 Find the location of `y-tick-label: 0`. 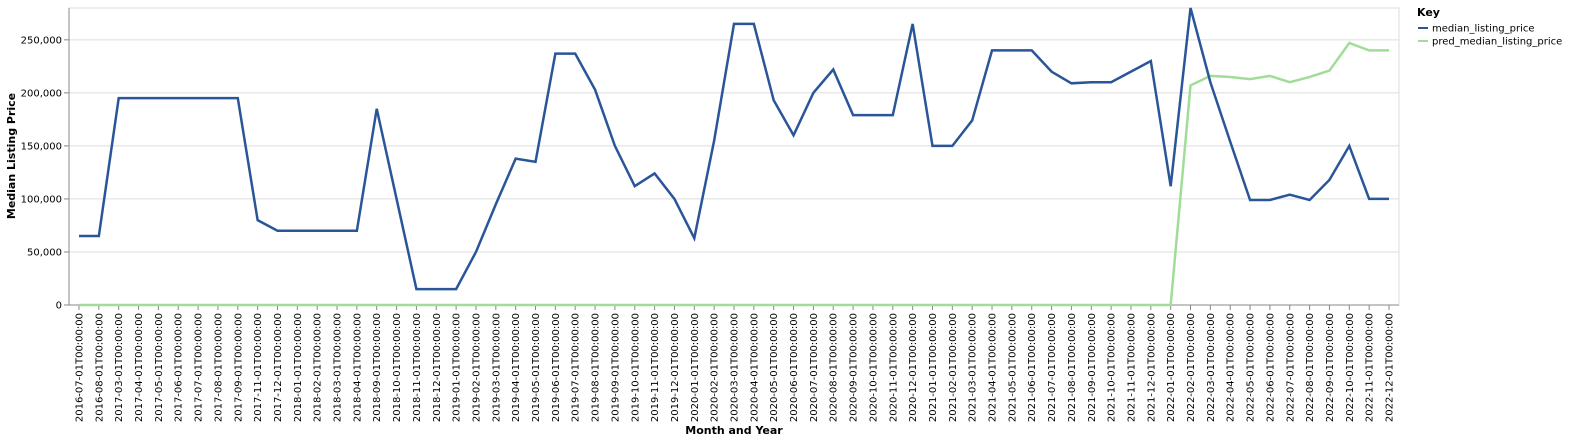

y-tick-label: 0 is located at coordinates (59, 306).